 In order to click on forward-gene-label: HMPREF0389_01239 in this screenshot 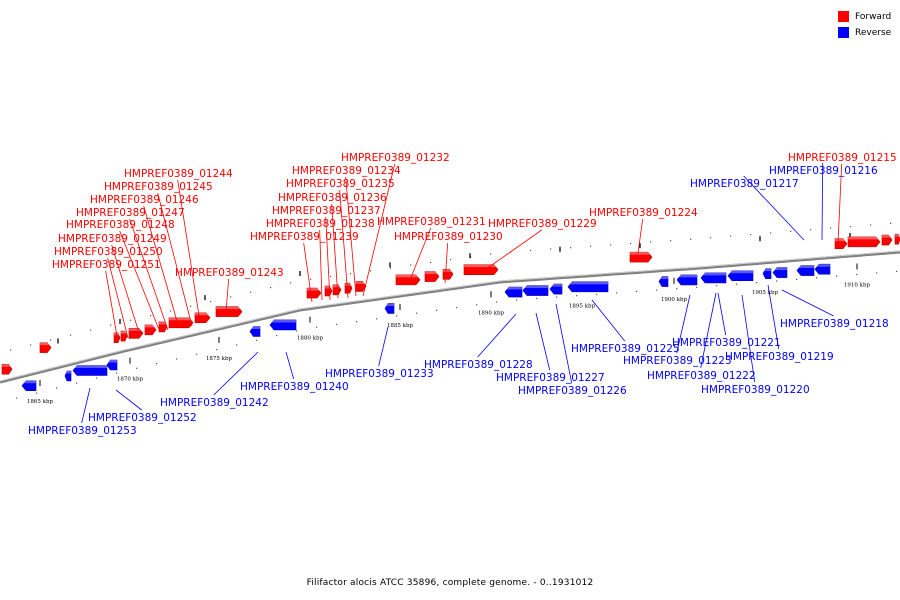, I will do `click(304, 237)`.